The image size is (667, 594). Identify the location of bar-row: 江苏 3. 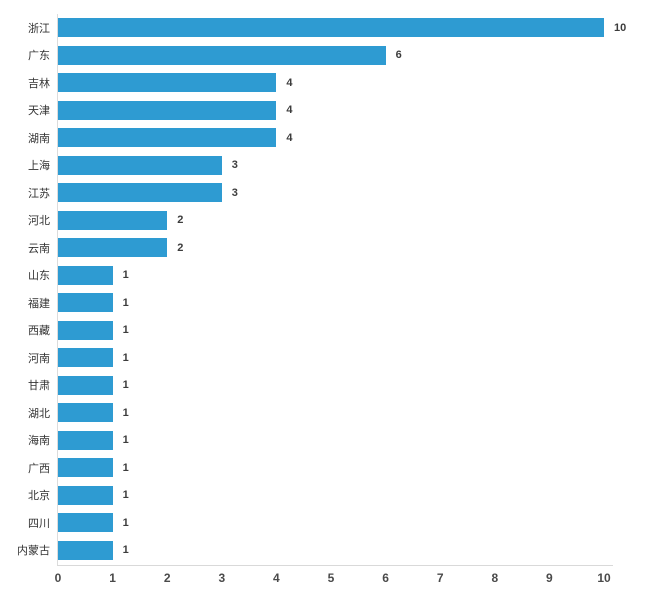
(333, 193).